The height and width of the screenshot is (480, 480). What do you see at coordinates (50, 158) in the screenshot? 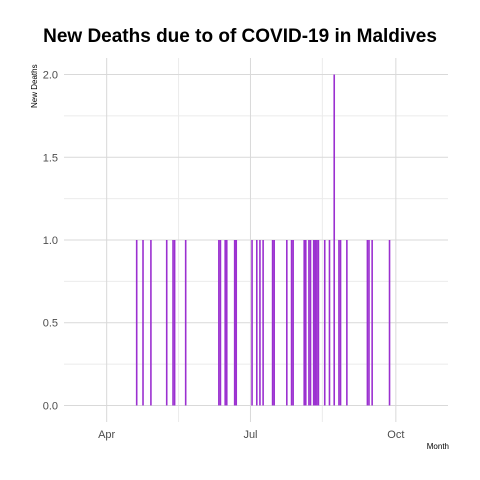
I see `y-tick-label: 1.5` at bounding box center [50, 158].